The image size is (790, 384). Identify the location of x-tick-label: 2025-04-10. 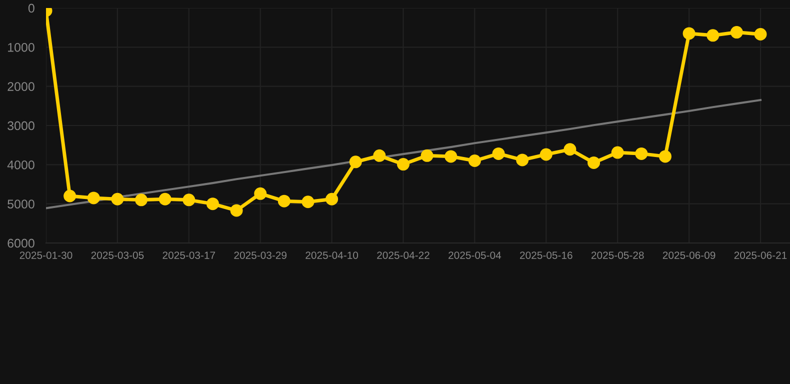
(332, 255).